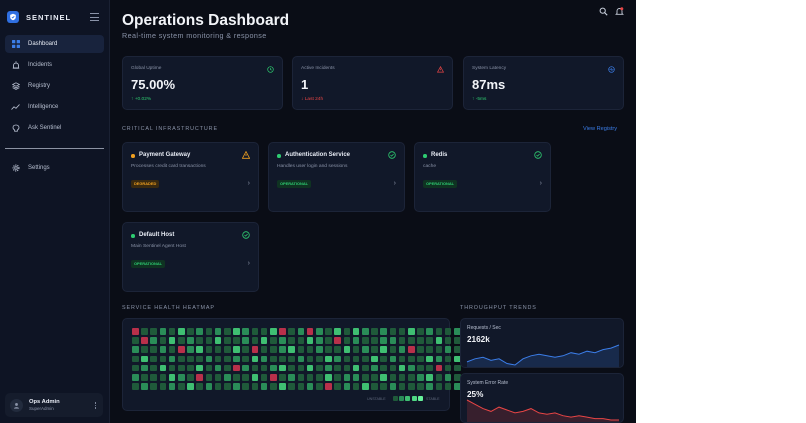 This screenshot has height=423, width=806. What do you see at coordinates (54, 86) in the screenshot?
I see `sidebar-item-registry: Registry` at bounding box center [54, 86].